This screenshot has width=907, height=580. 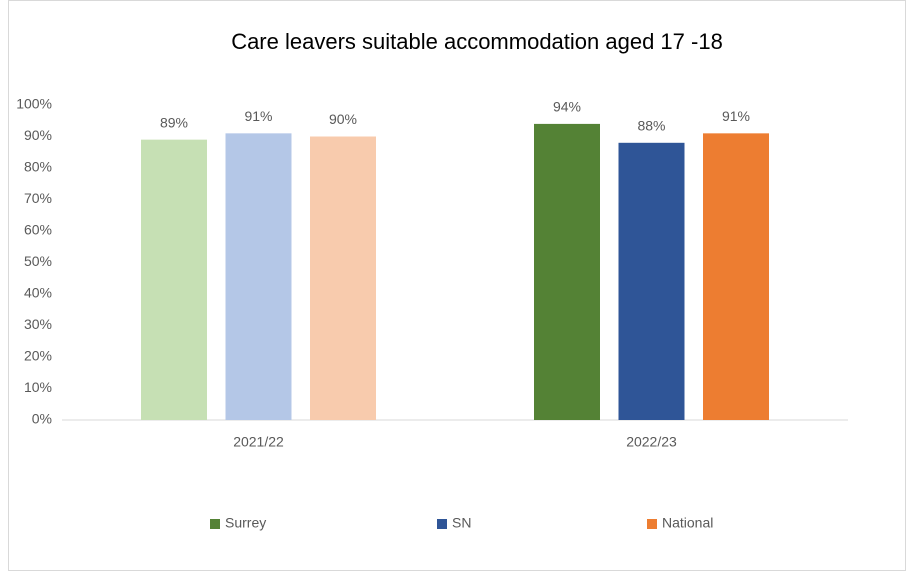 What do you see at coordinates (38, 387) in the screenshot?
I see `y-tick-label: 10%` at bounding box center [38, 387].